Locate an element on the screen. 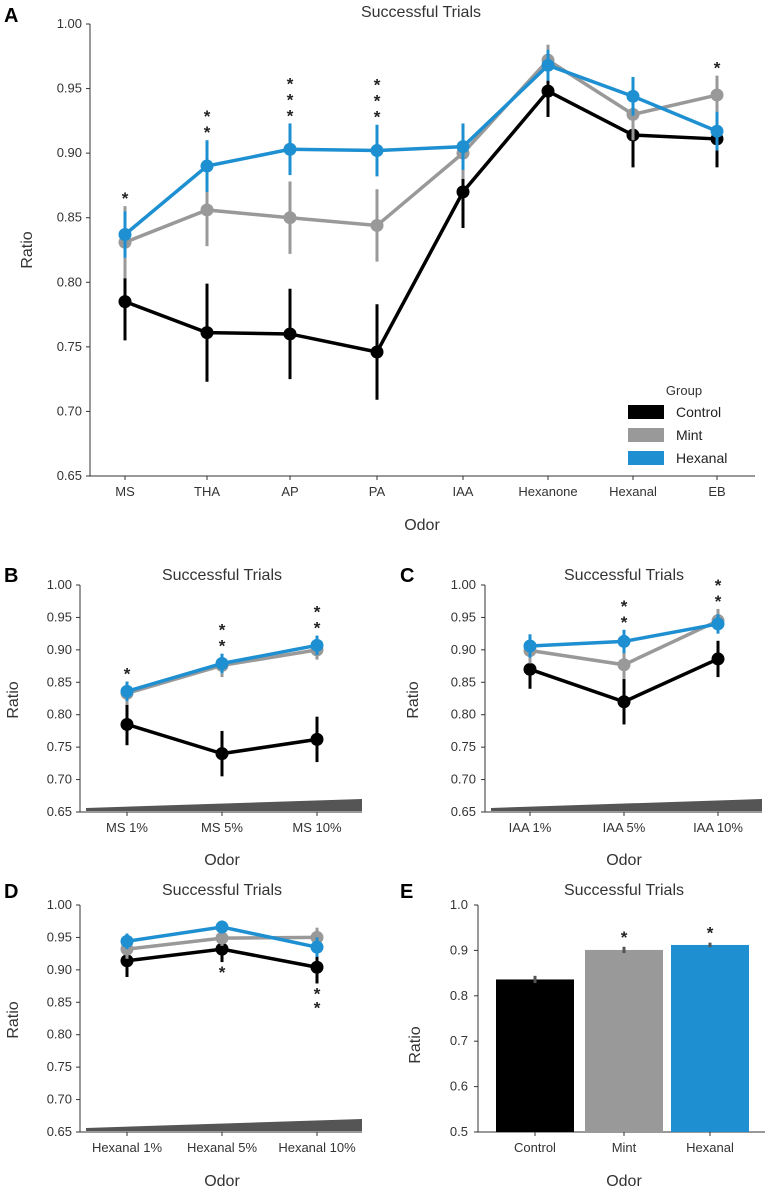  bar-mint is located at coordinates (624, 1040).